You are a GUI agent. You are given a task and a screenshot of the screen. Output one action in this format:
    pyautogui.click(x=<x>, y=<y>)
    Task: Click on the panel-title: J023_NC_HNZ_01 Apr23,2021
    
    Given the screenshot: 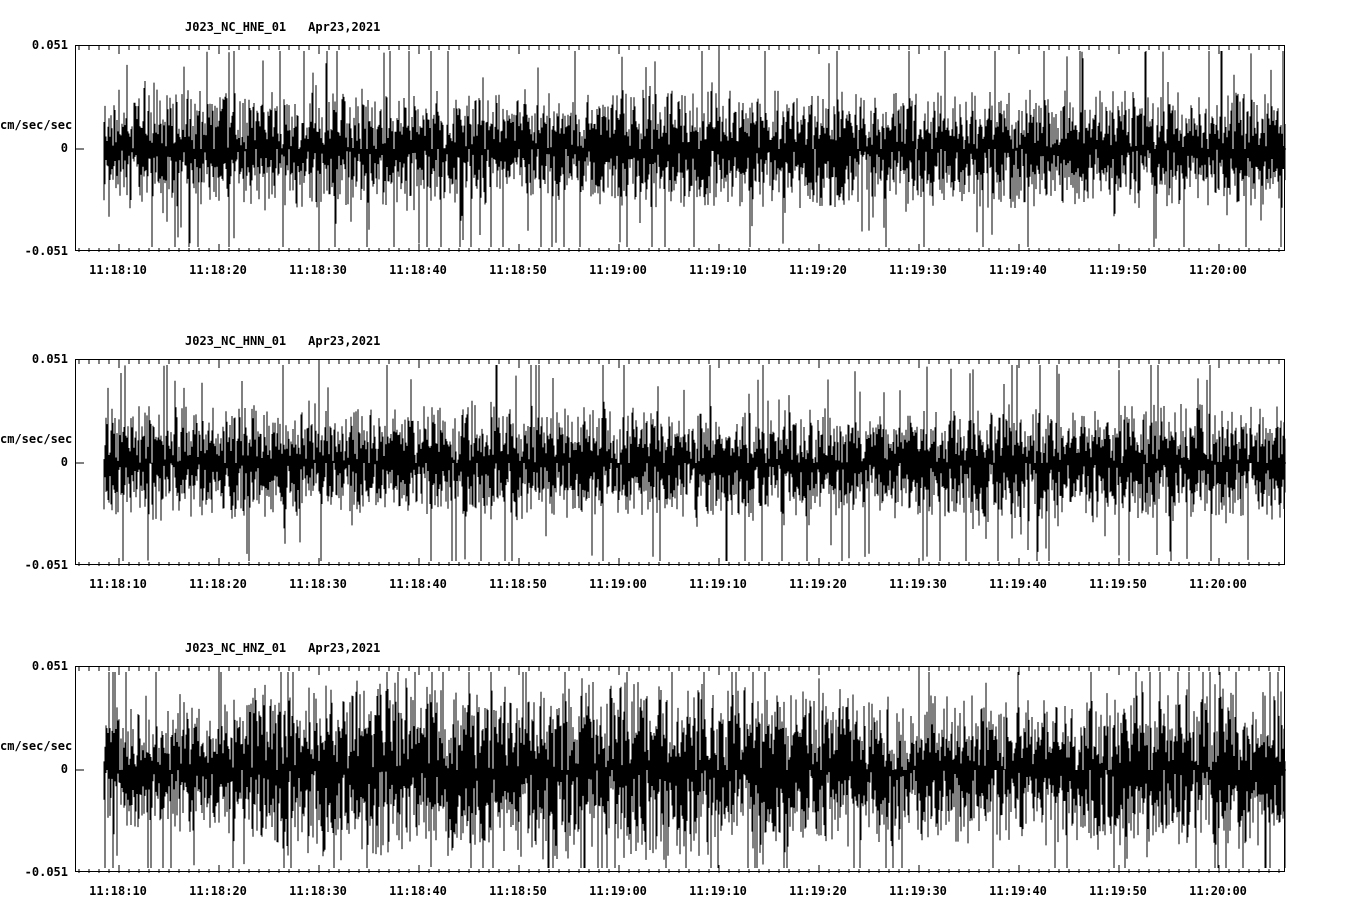 What is the action you would take?
    pyautogui.click(x=282, y=648)
    